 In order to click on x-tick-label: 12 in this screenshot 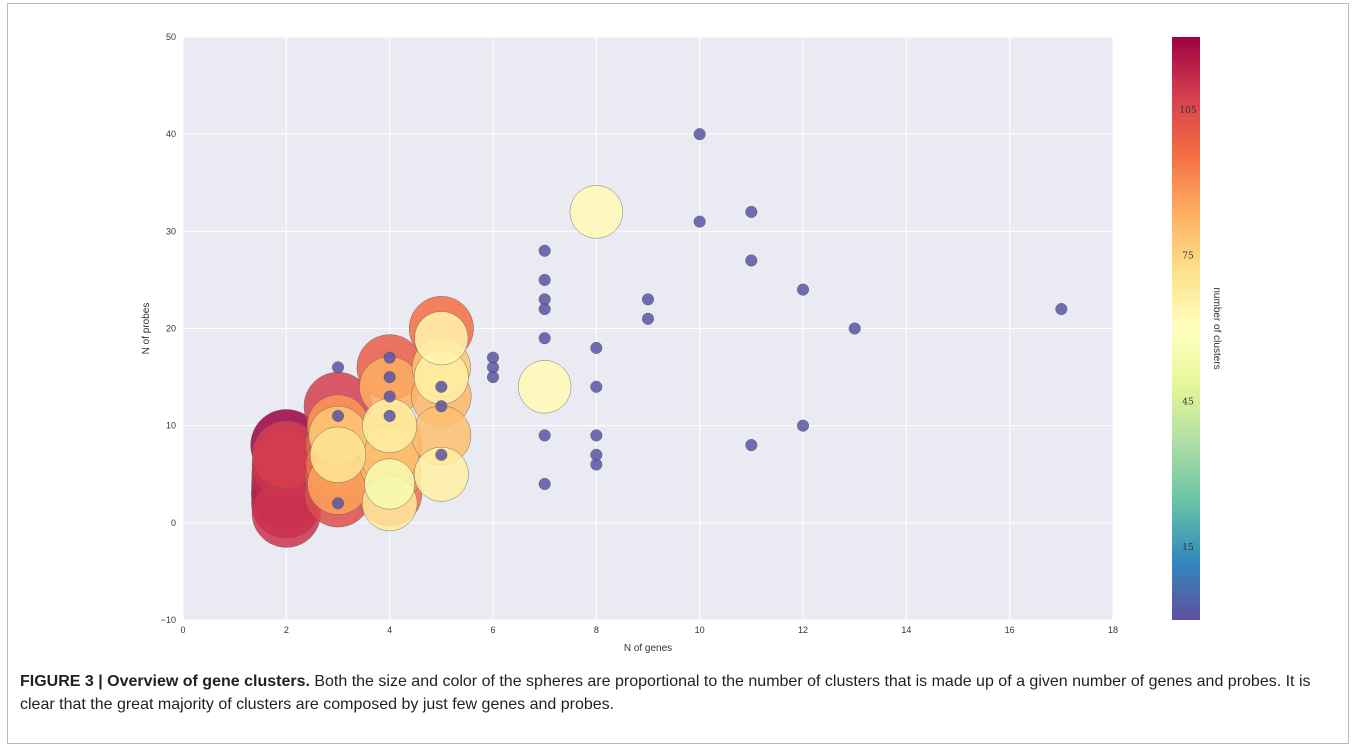, I will do `click(803, 630)`.